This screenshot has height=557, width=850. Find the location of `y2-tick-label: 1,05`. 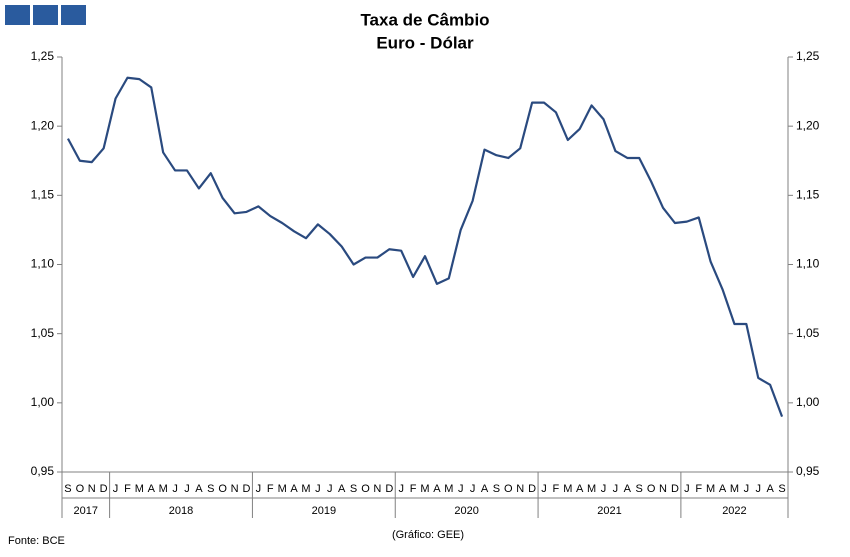

y2-tick-label: 1,05 is located at coordinates (808, 333).